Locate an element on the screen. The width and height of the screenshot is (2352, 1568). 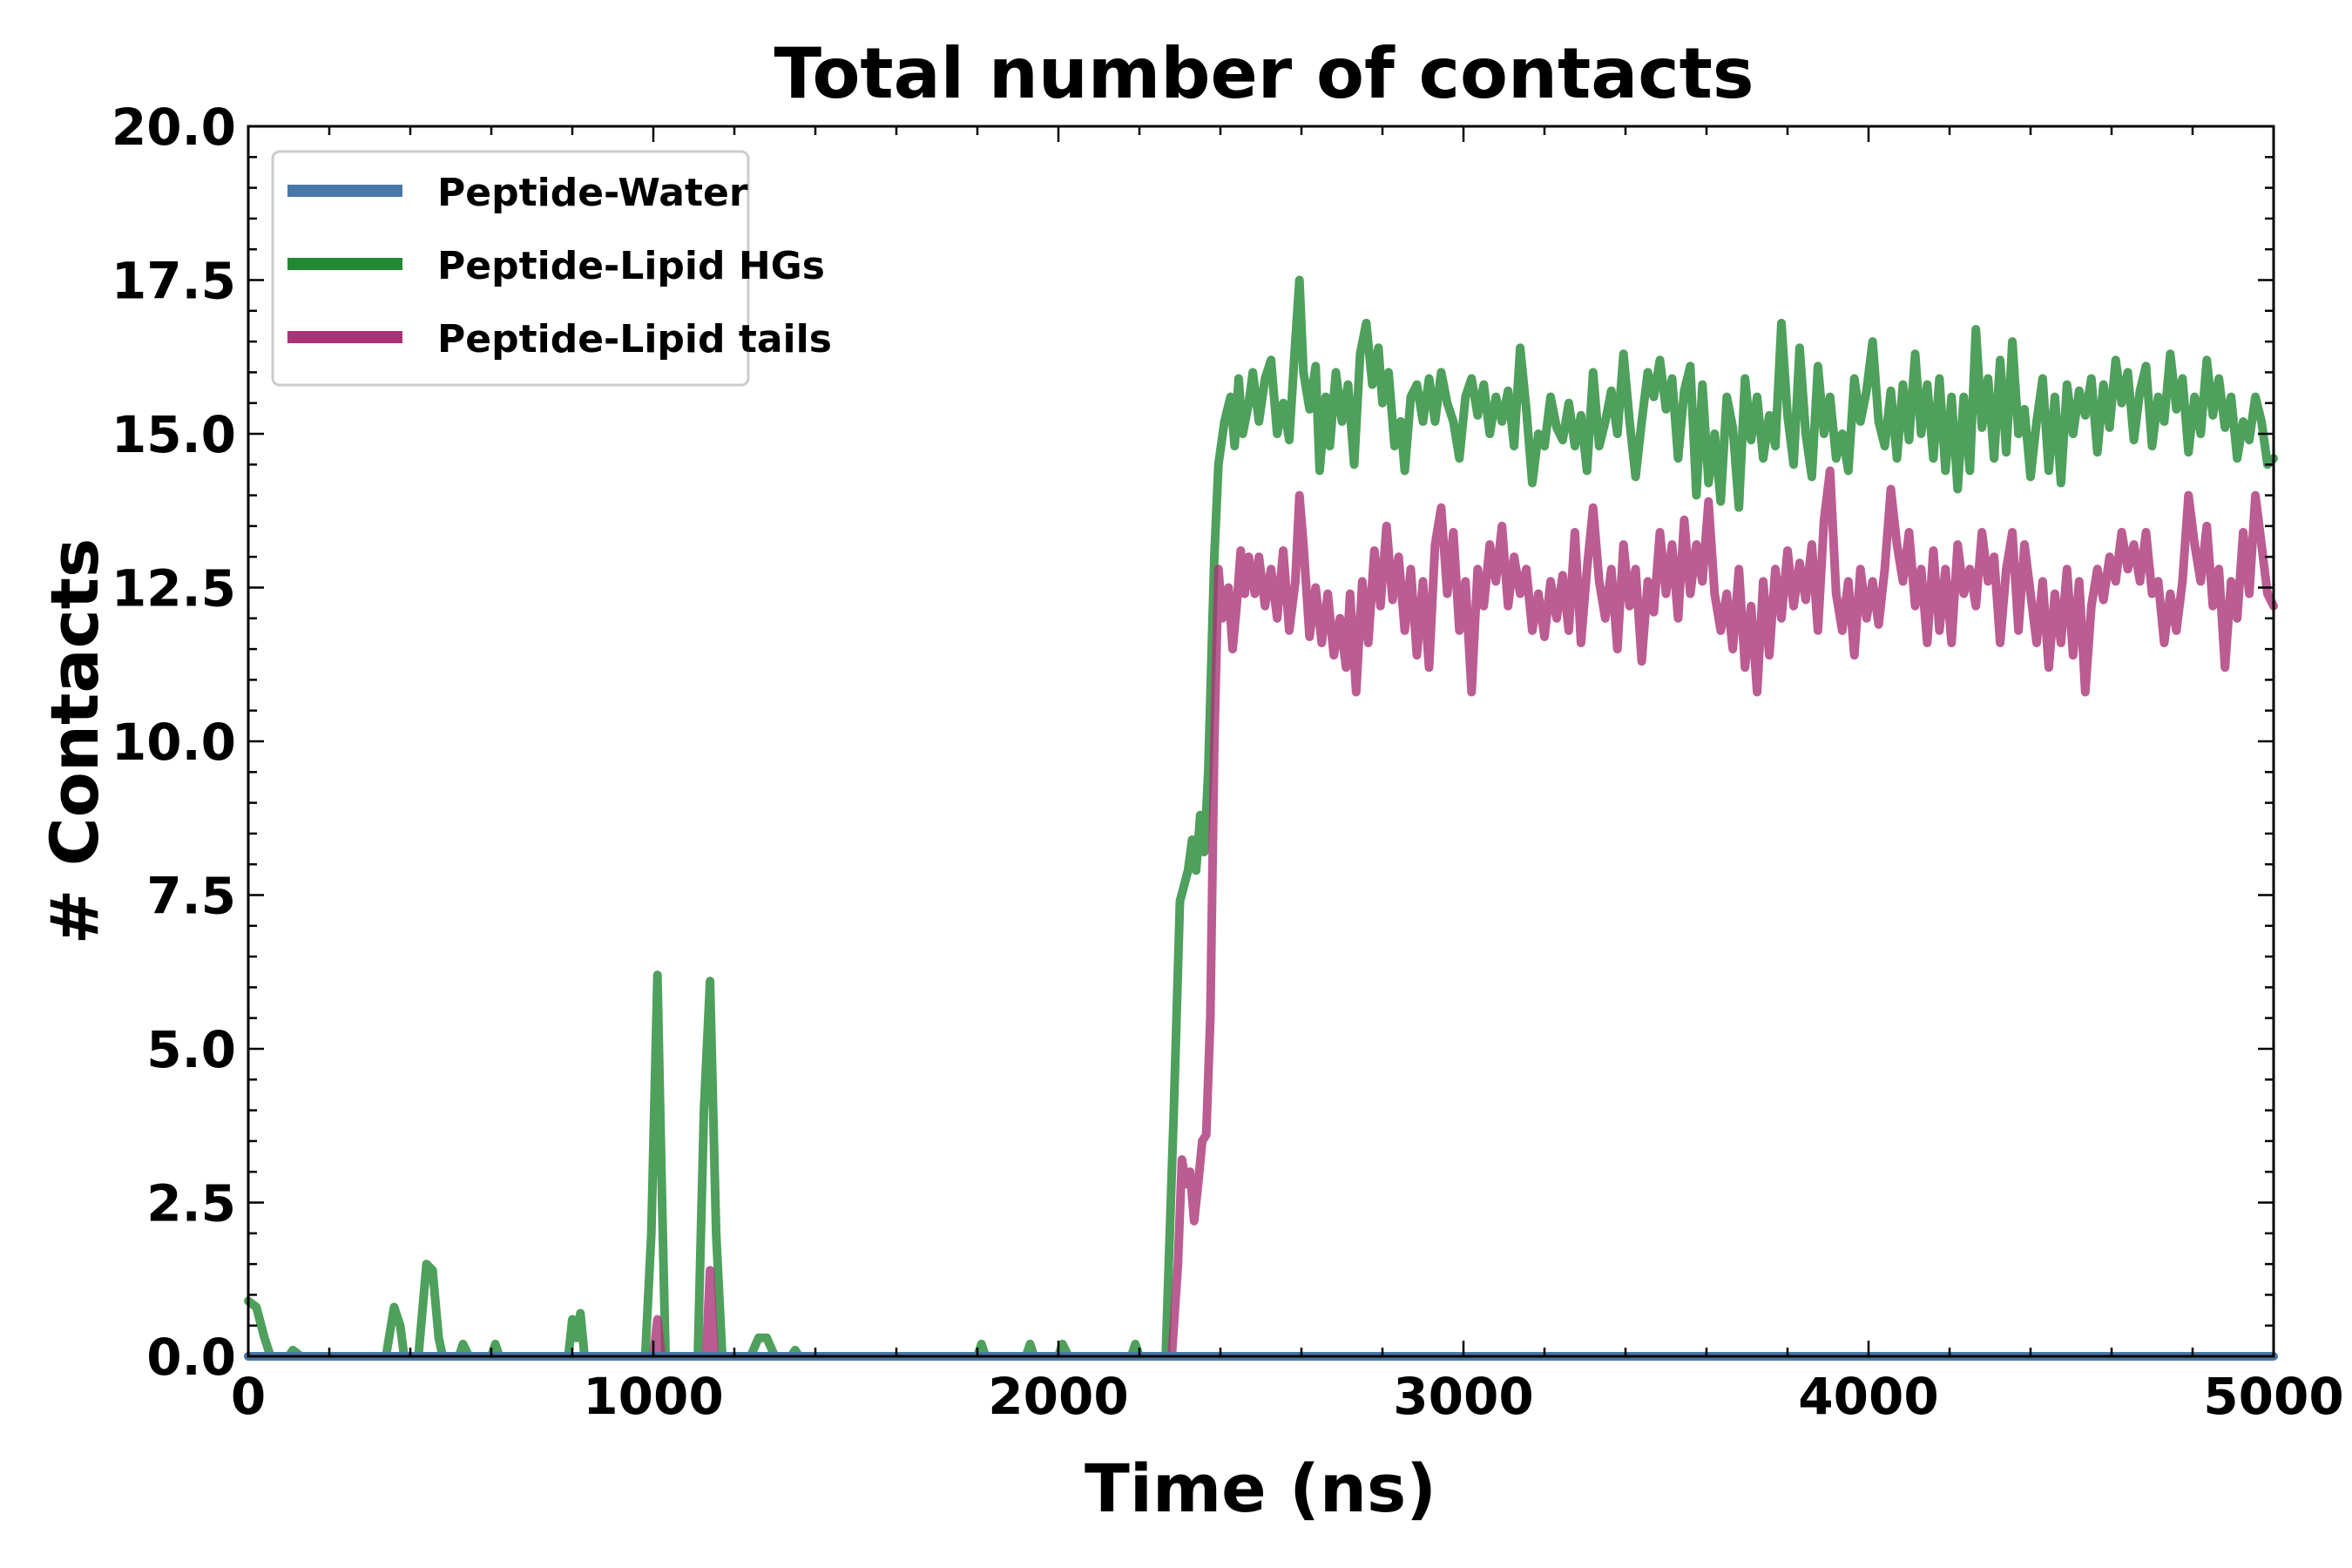
y-tick-label: 0.0 is located at coordinates (191, 1358).